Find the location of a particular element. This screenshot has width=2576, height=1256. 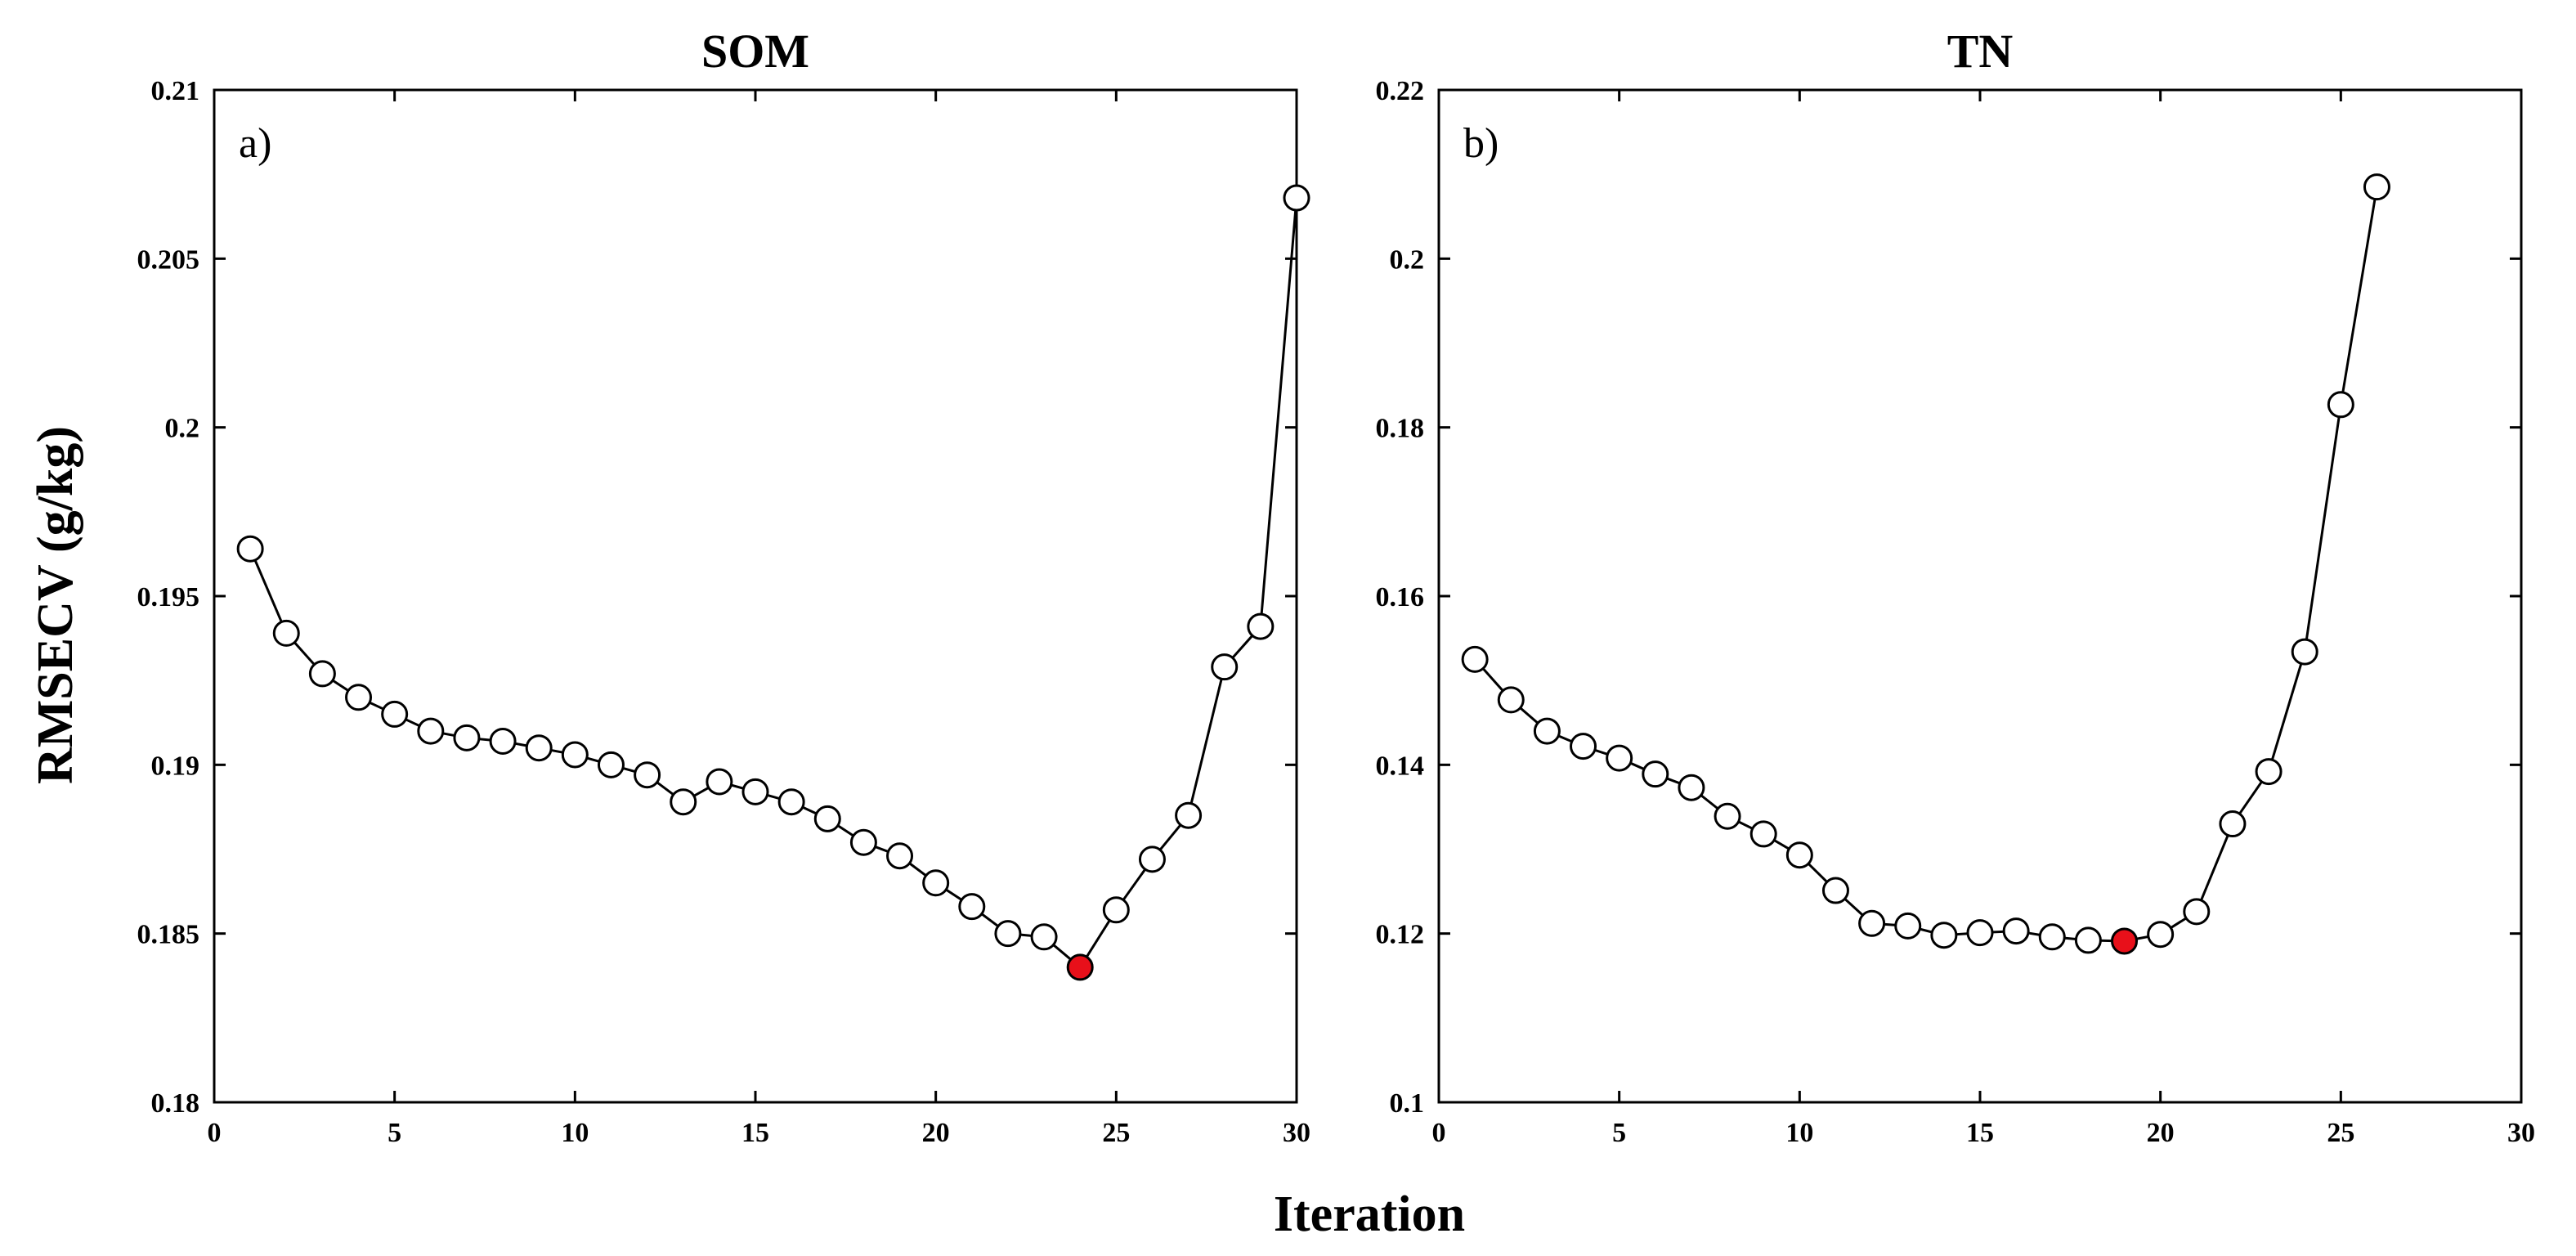

y-tick-label: 0.185 is located at coordinates (169, 935).